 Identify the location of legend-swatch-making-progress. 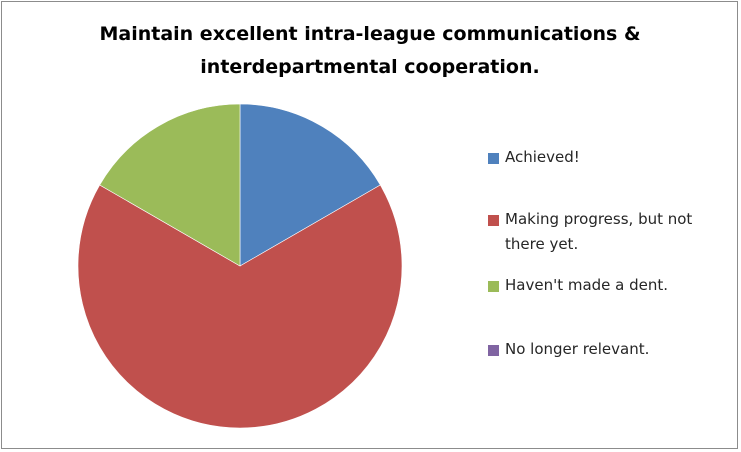
(493, 220).